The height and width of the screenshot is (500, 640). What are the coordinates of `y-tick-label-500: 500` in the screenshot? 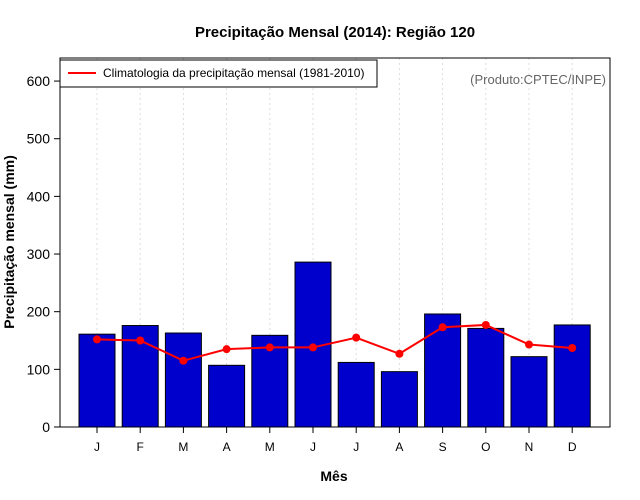 It's located at (39, 139).